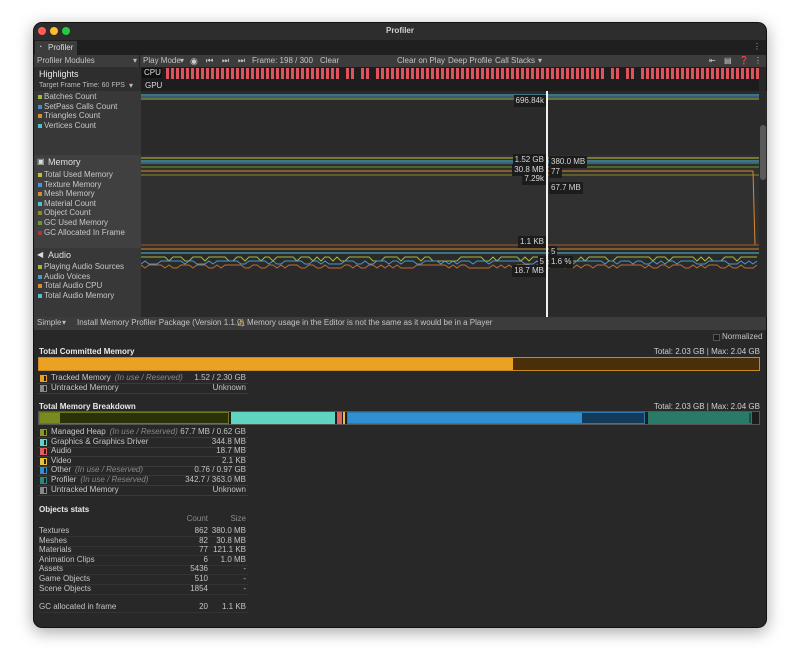  I want to click on row-size: -, so click(244, 578).